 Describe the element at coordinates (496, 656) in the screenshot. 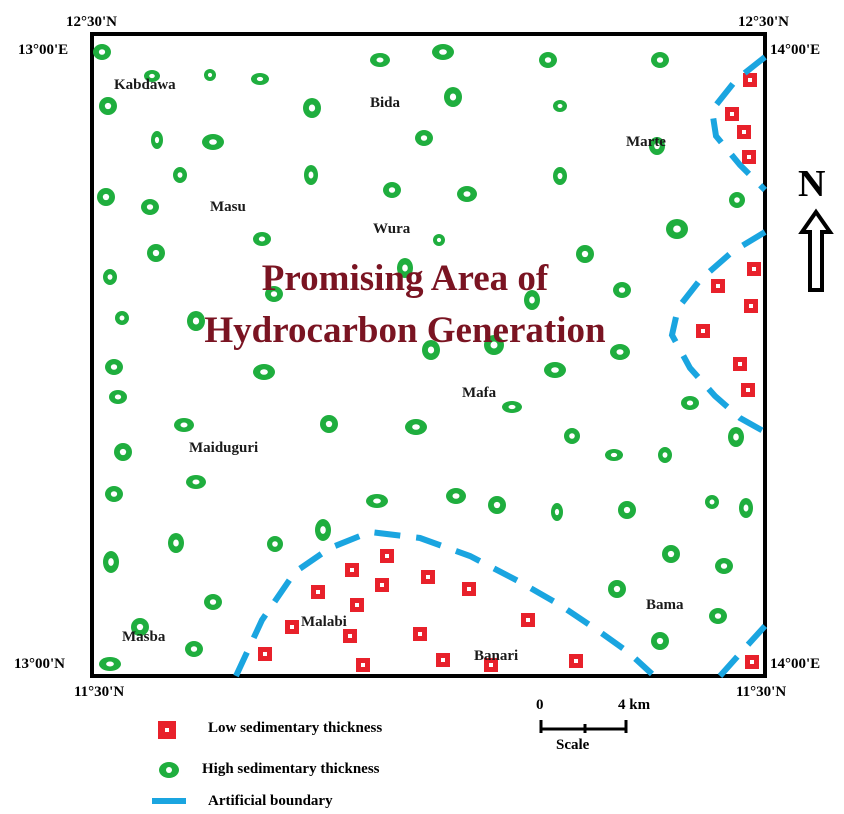

I see `place-banari: Banari` at that location.